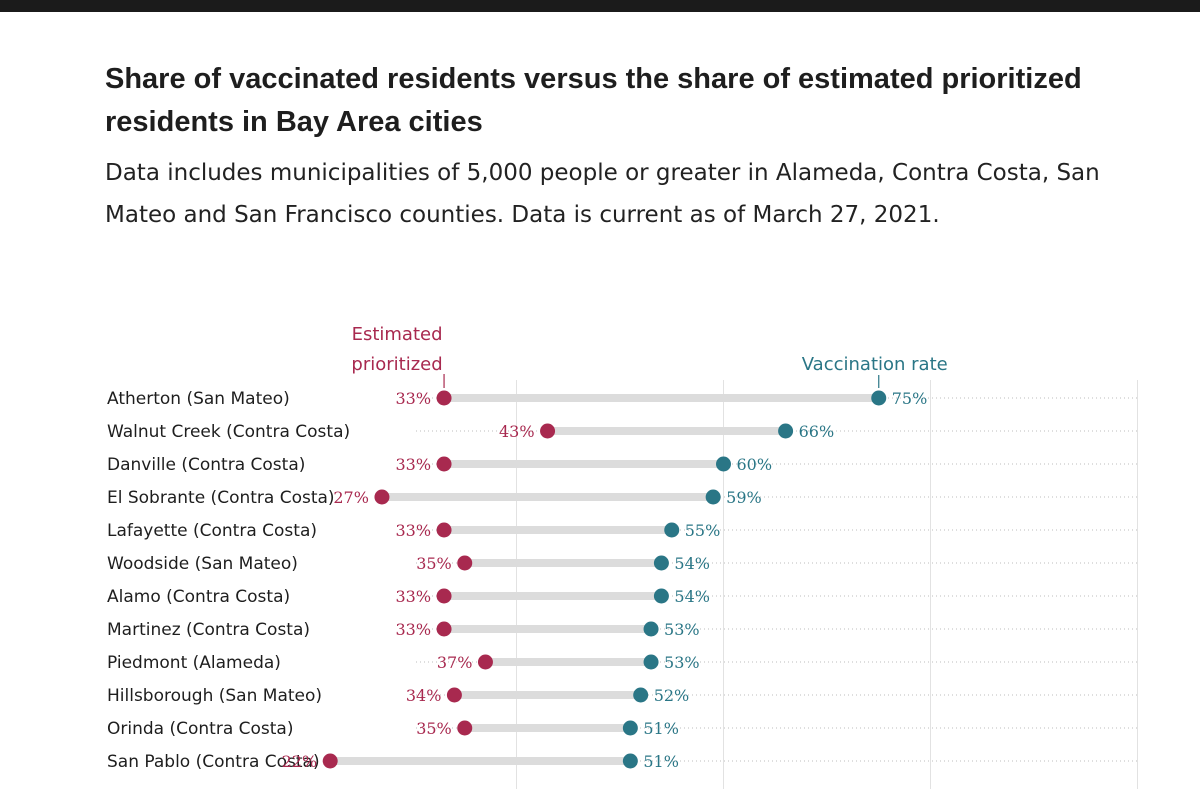 Image resolution: width=1200 pixels, height=789 pixels. I want to click on vaccination-value-label: 66%, so click(817, 431).